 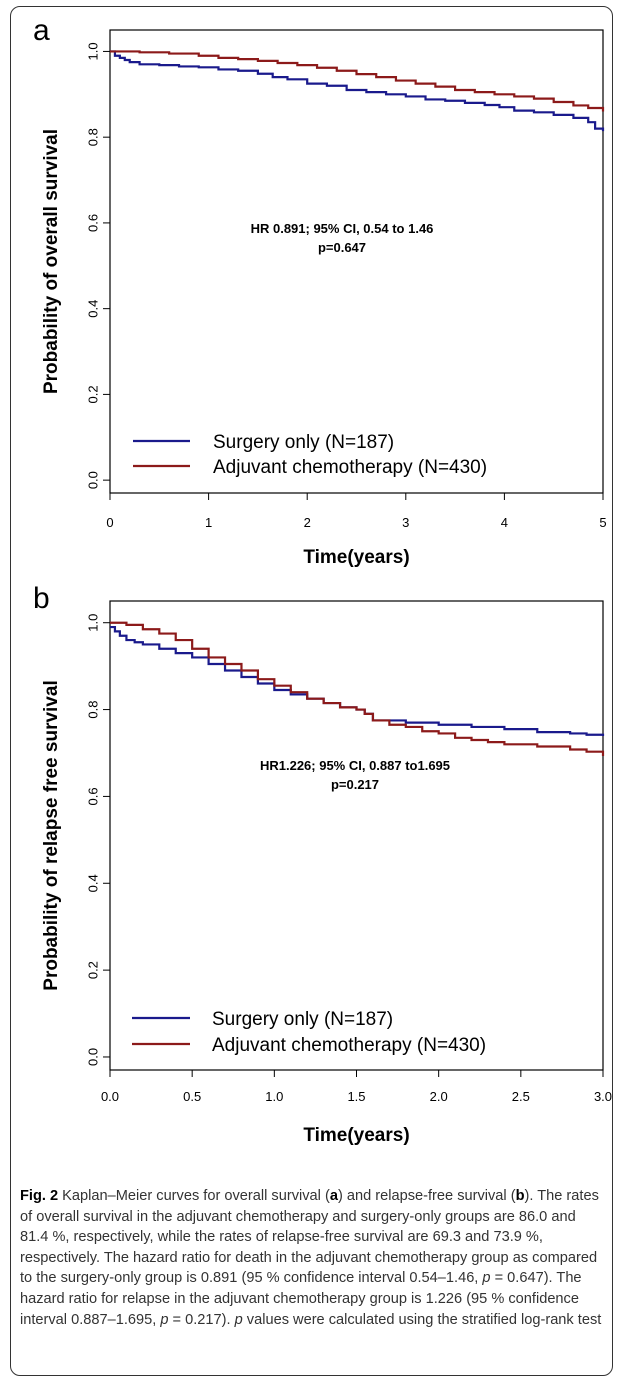 What do you see at coordinates (355, 784) in the screenshot?
I see `panel-b-p-value-annotation: p=0.217` at bounding box center [355, 784].